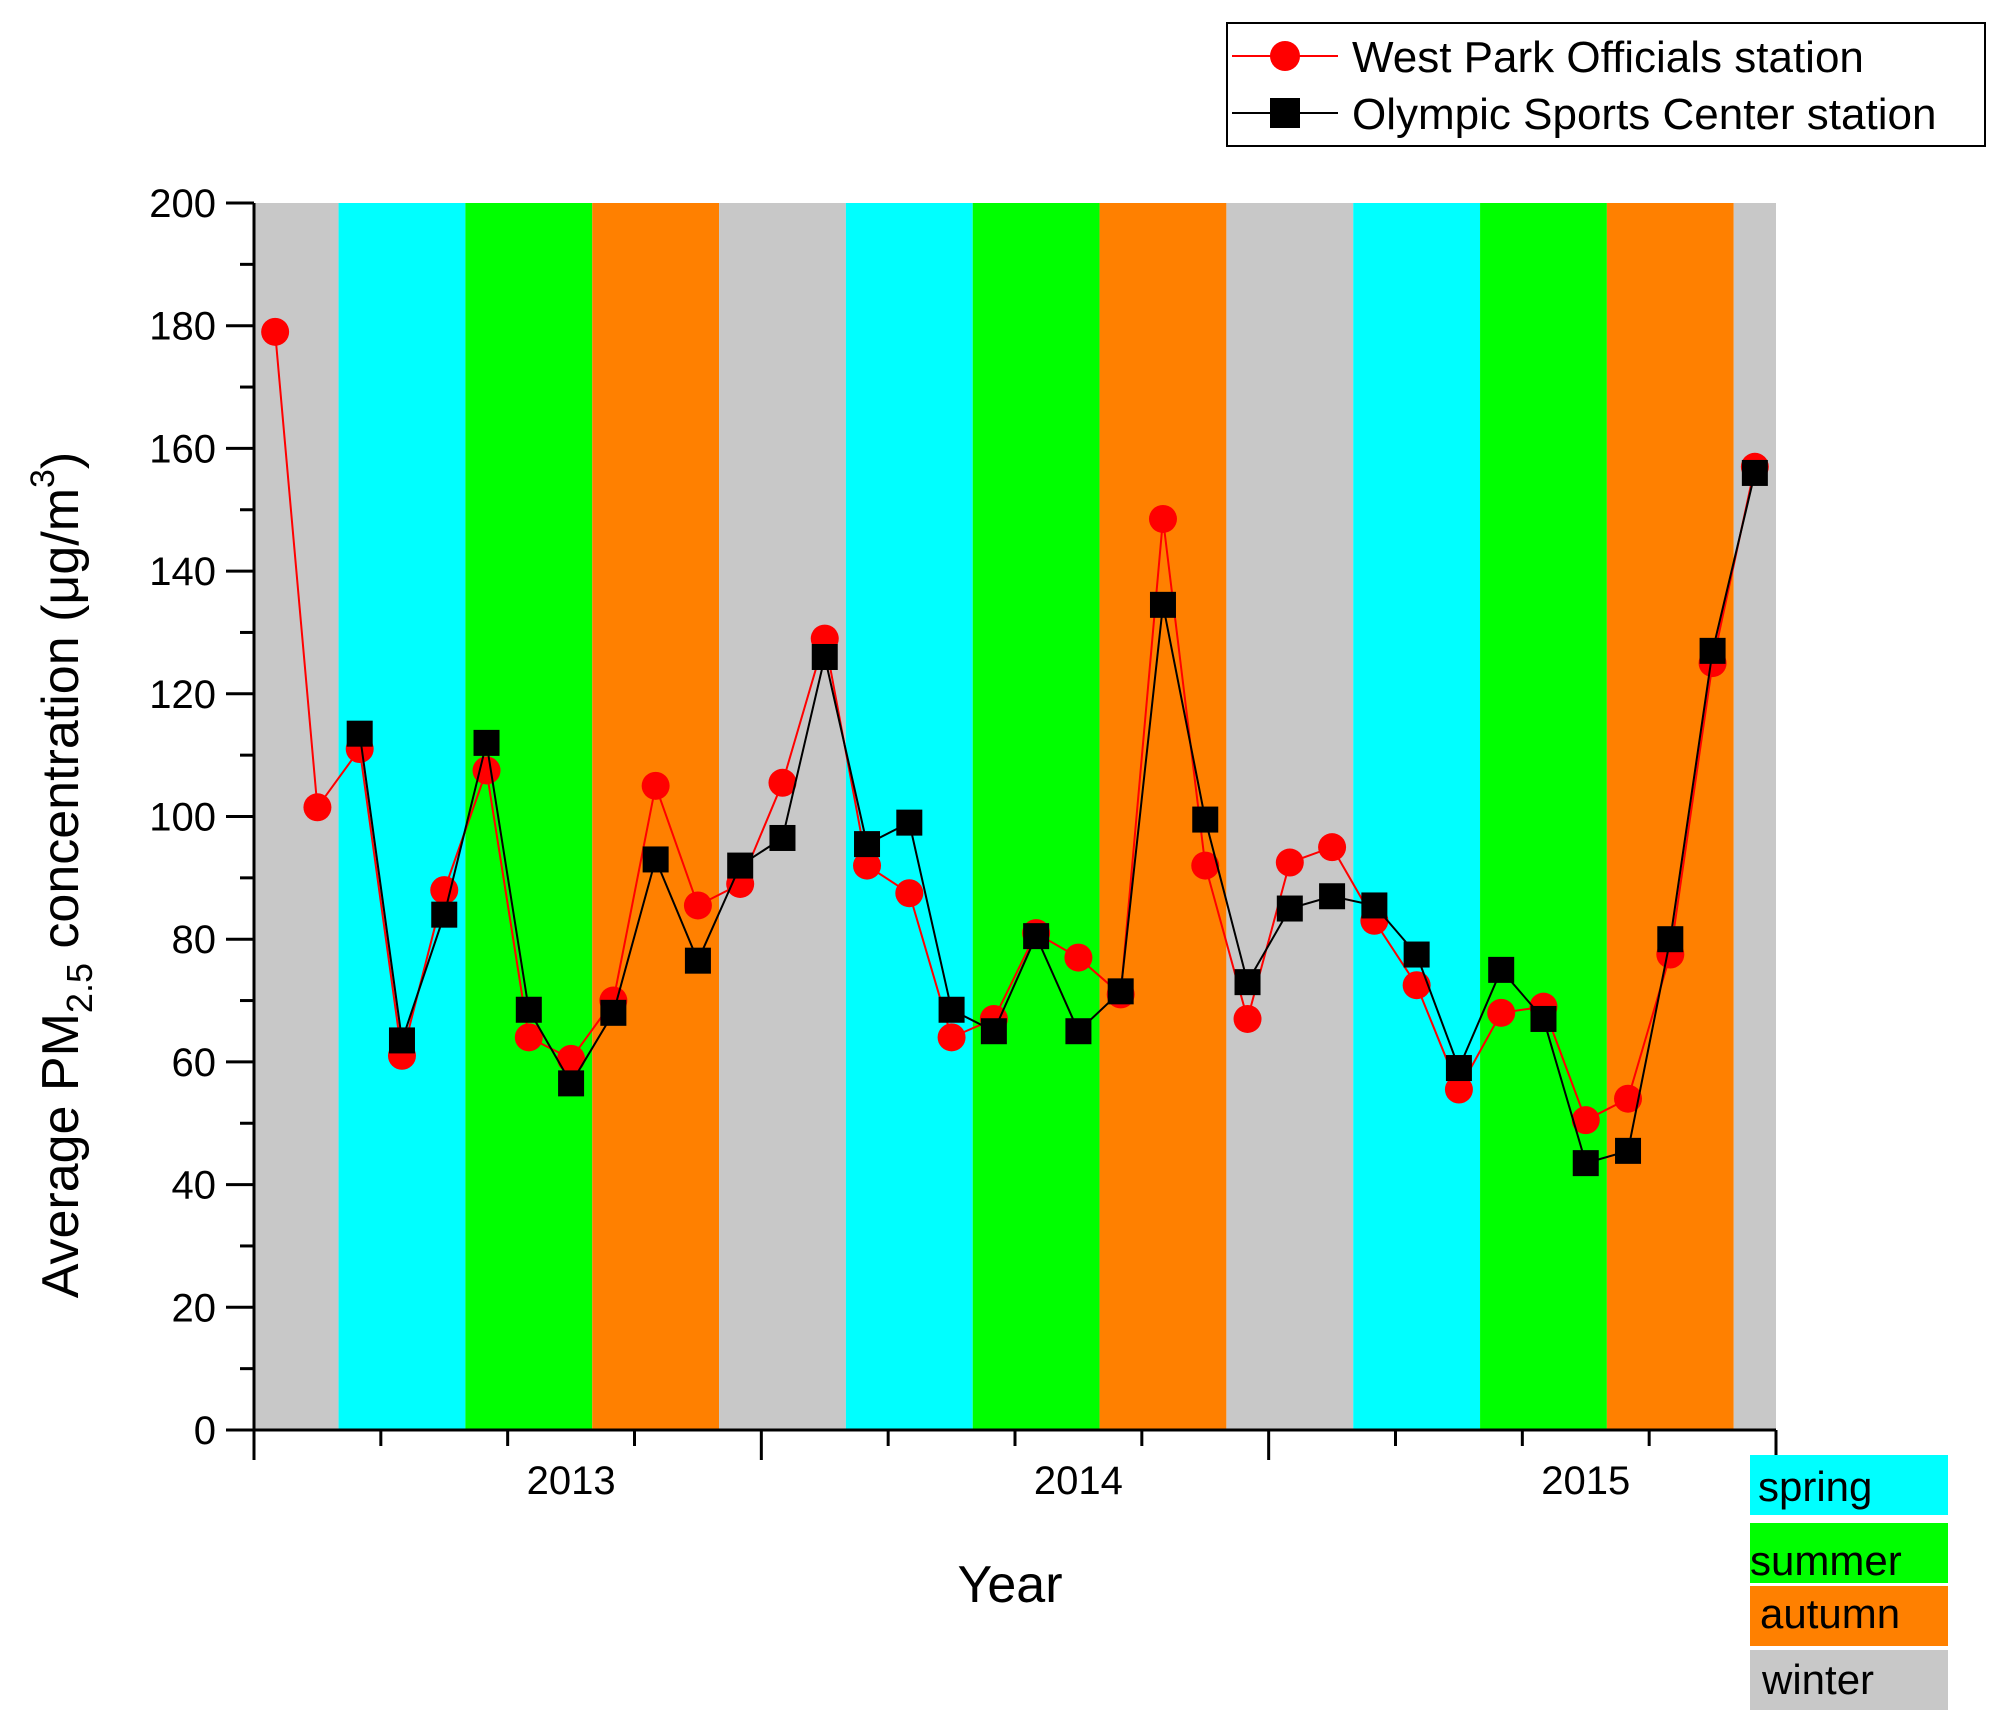 The height and width of the screenshot is (1735, 2004). What do you see at coordinates (1815, 1486) in the screenshot?
I see `season-label-spring: spring` at bounding box center [1815, 1486].